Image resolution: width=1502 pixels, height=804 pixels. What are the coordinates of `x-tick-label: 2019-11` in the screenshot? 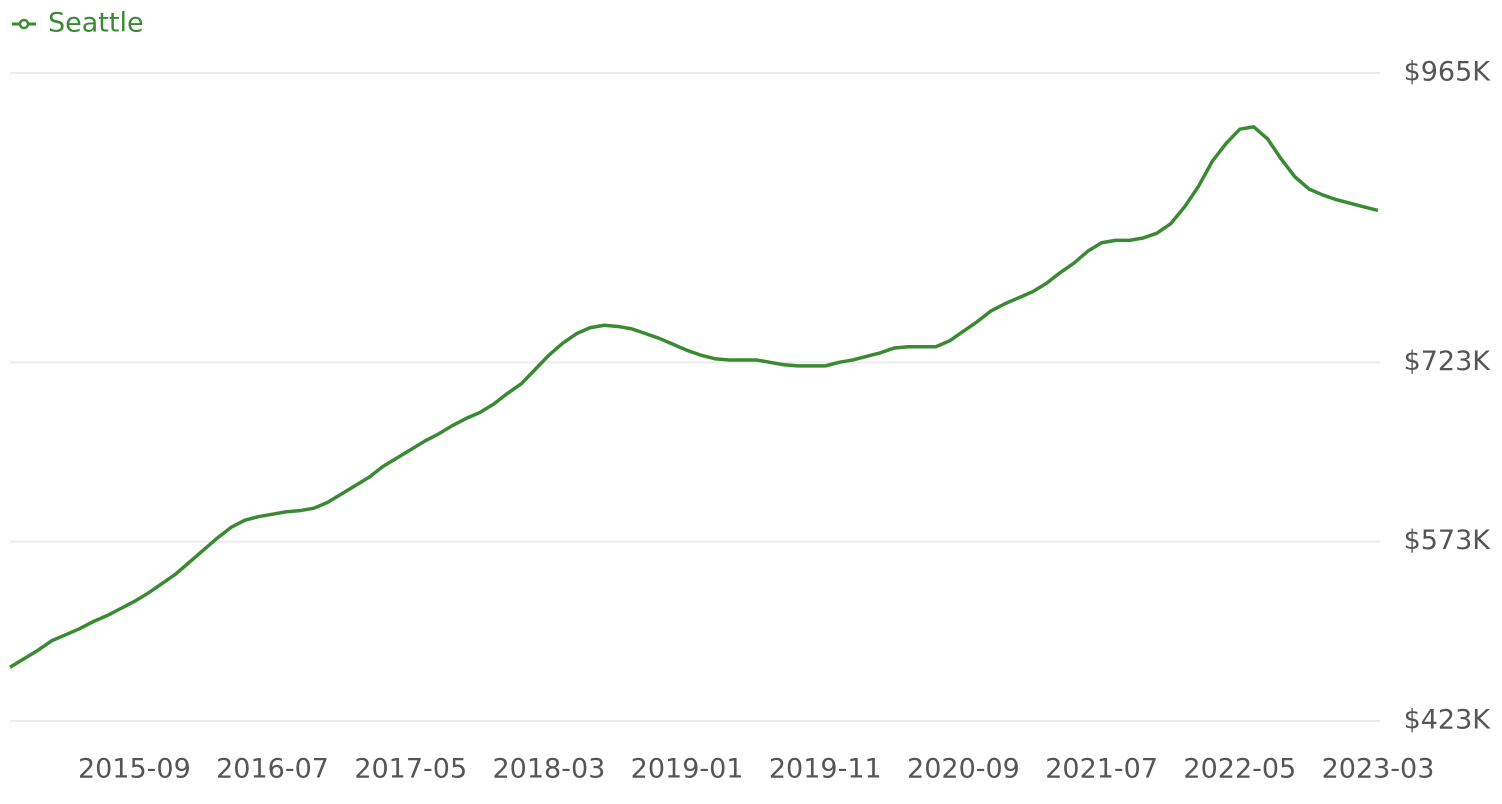 It's located at (825, 769).